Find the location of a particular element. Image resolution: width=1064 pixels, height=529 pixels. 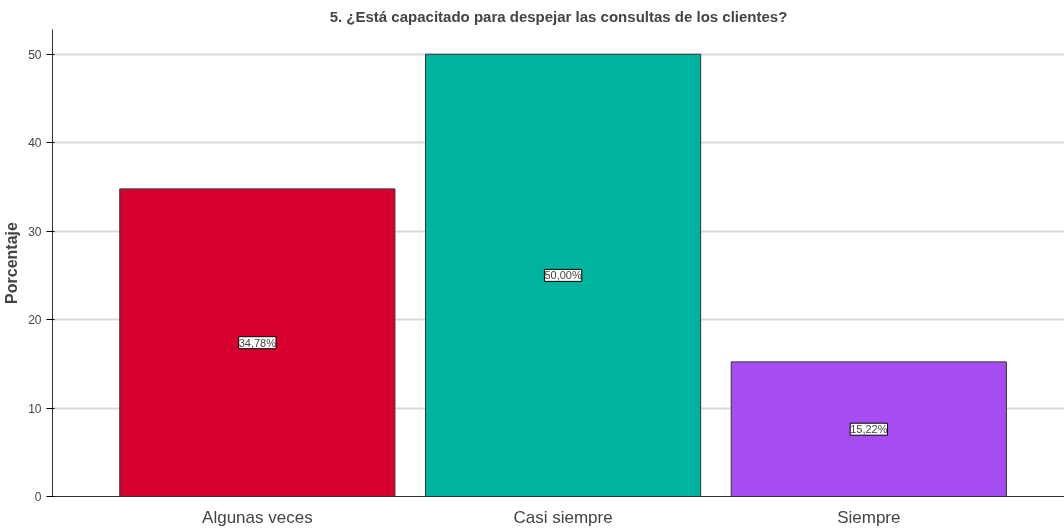

x-tick-label: Algunas veces is located at coordinates (257, 517).